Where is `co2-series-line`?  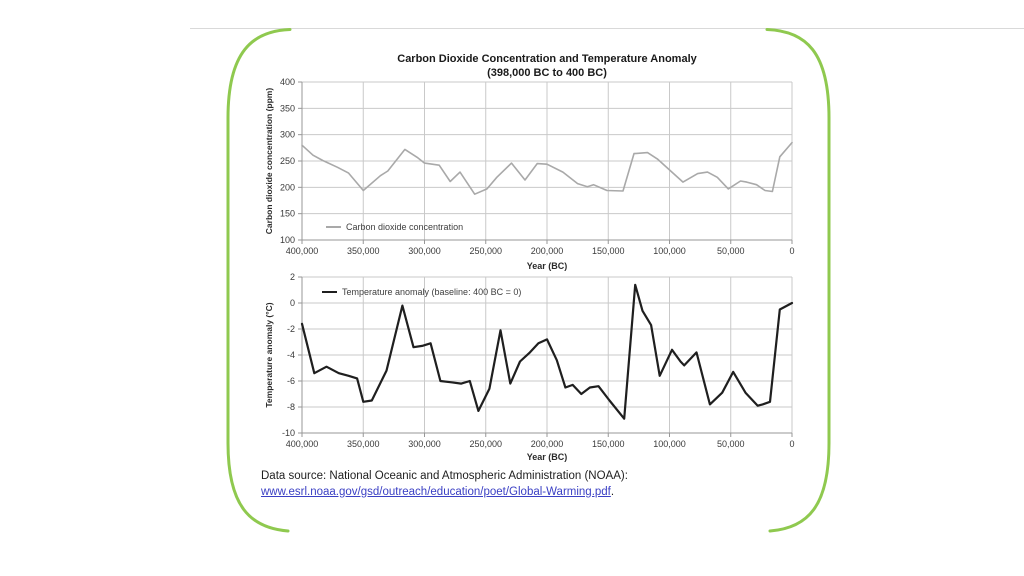
co2-series-line is located at coordinates (547, 168).